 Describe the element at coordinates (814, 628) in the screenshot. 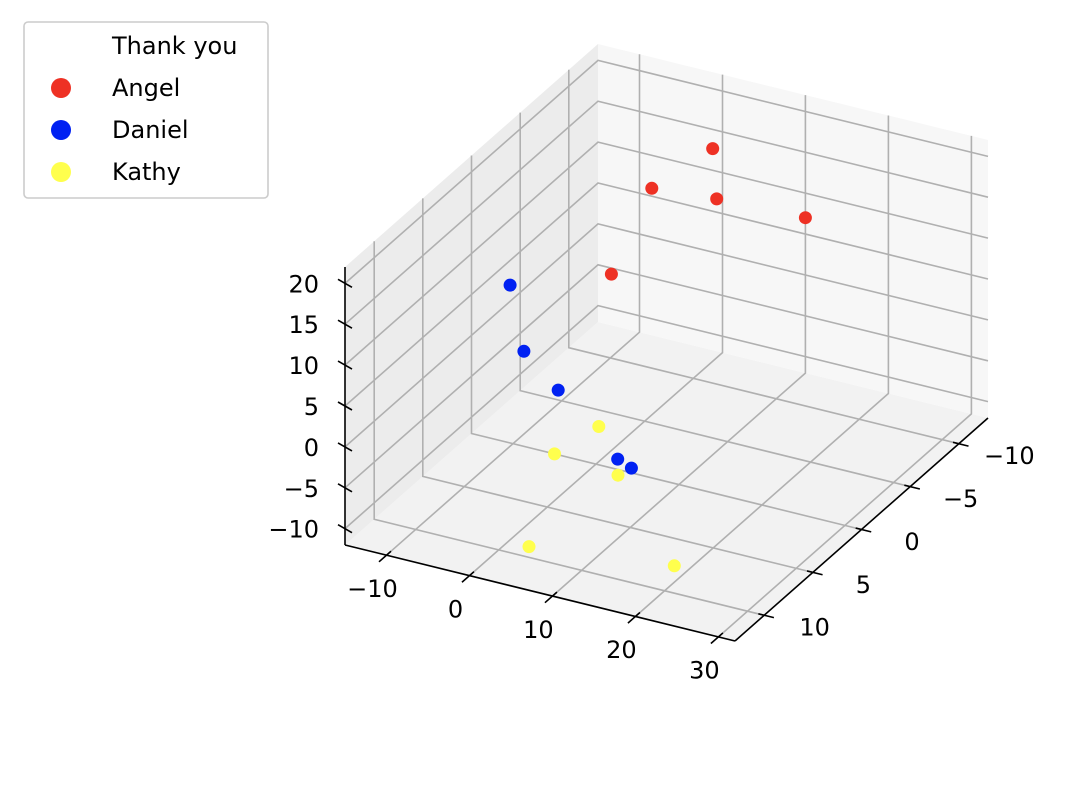

I see `x-tick-label: 10` at that location.